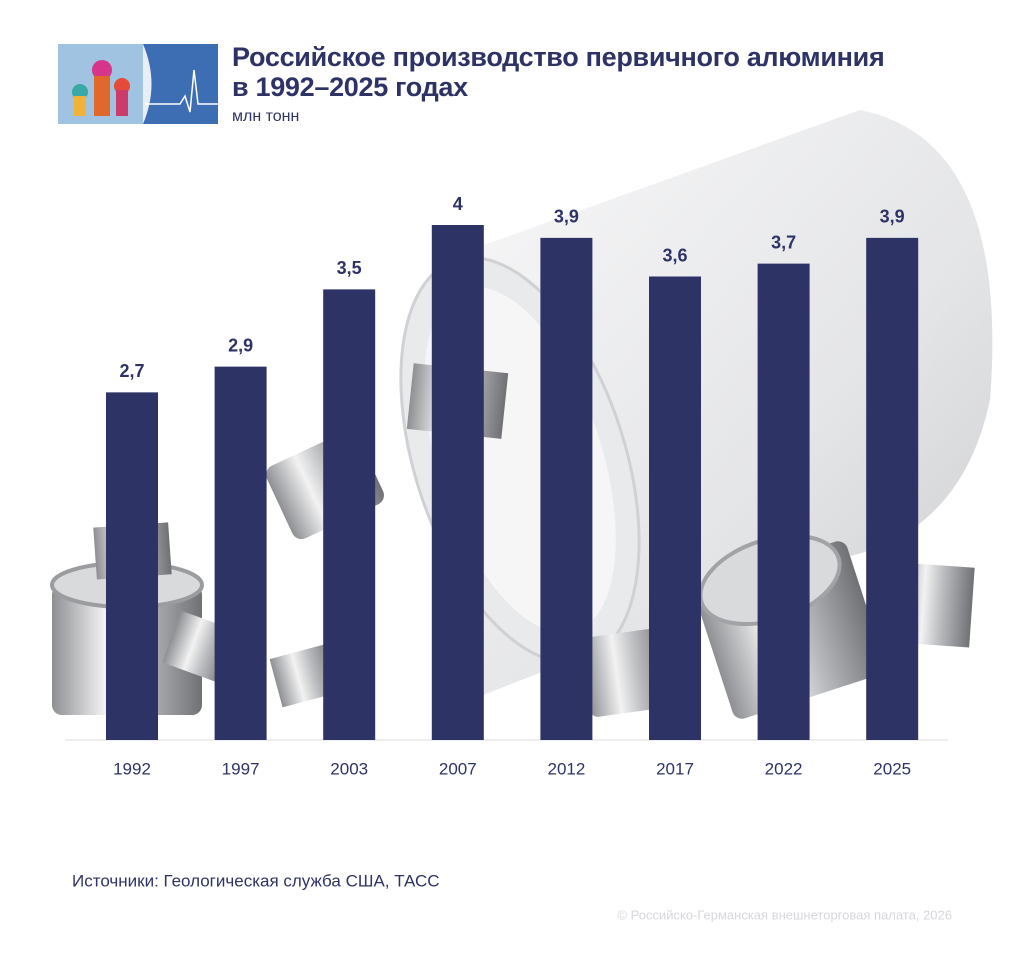 This screenshot has height=957, width=1024. Describe the element at coordinates (266, 116) in the screenshot. I see `chart-subtitle: млн тонн` at that location.